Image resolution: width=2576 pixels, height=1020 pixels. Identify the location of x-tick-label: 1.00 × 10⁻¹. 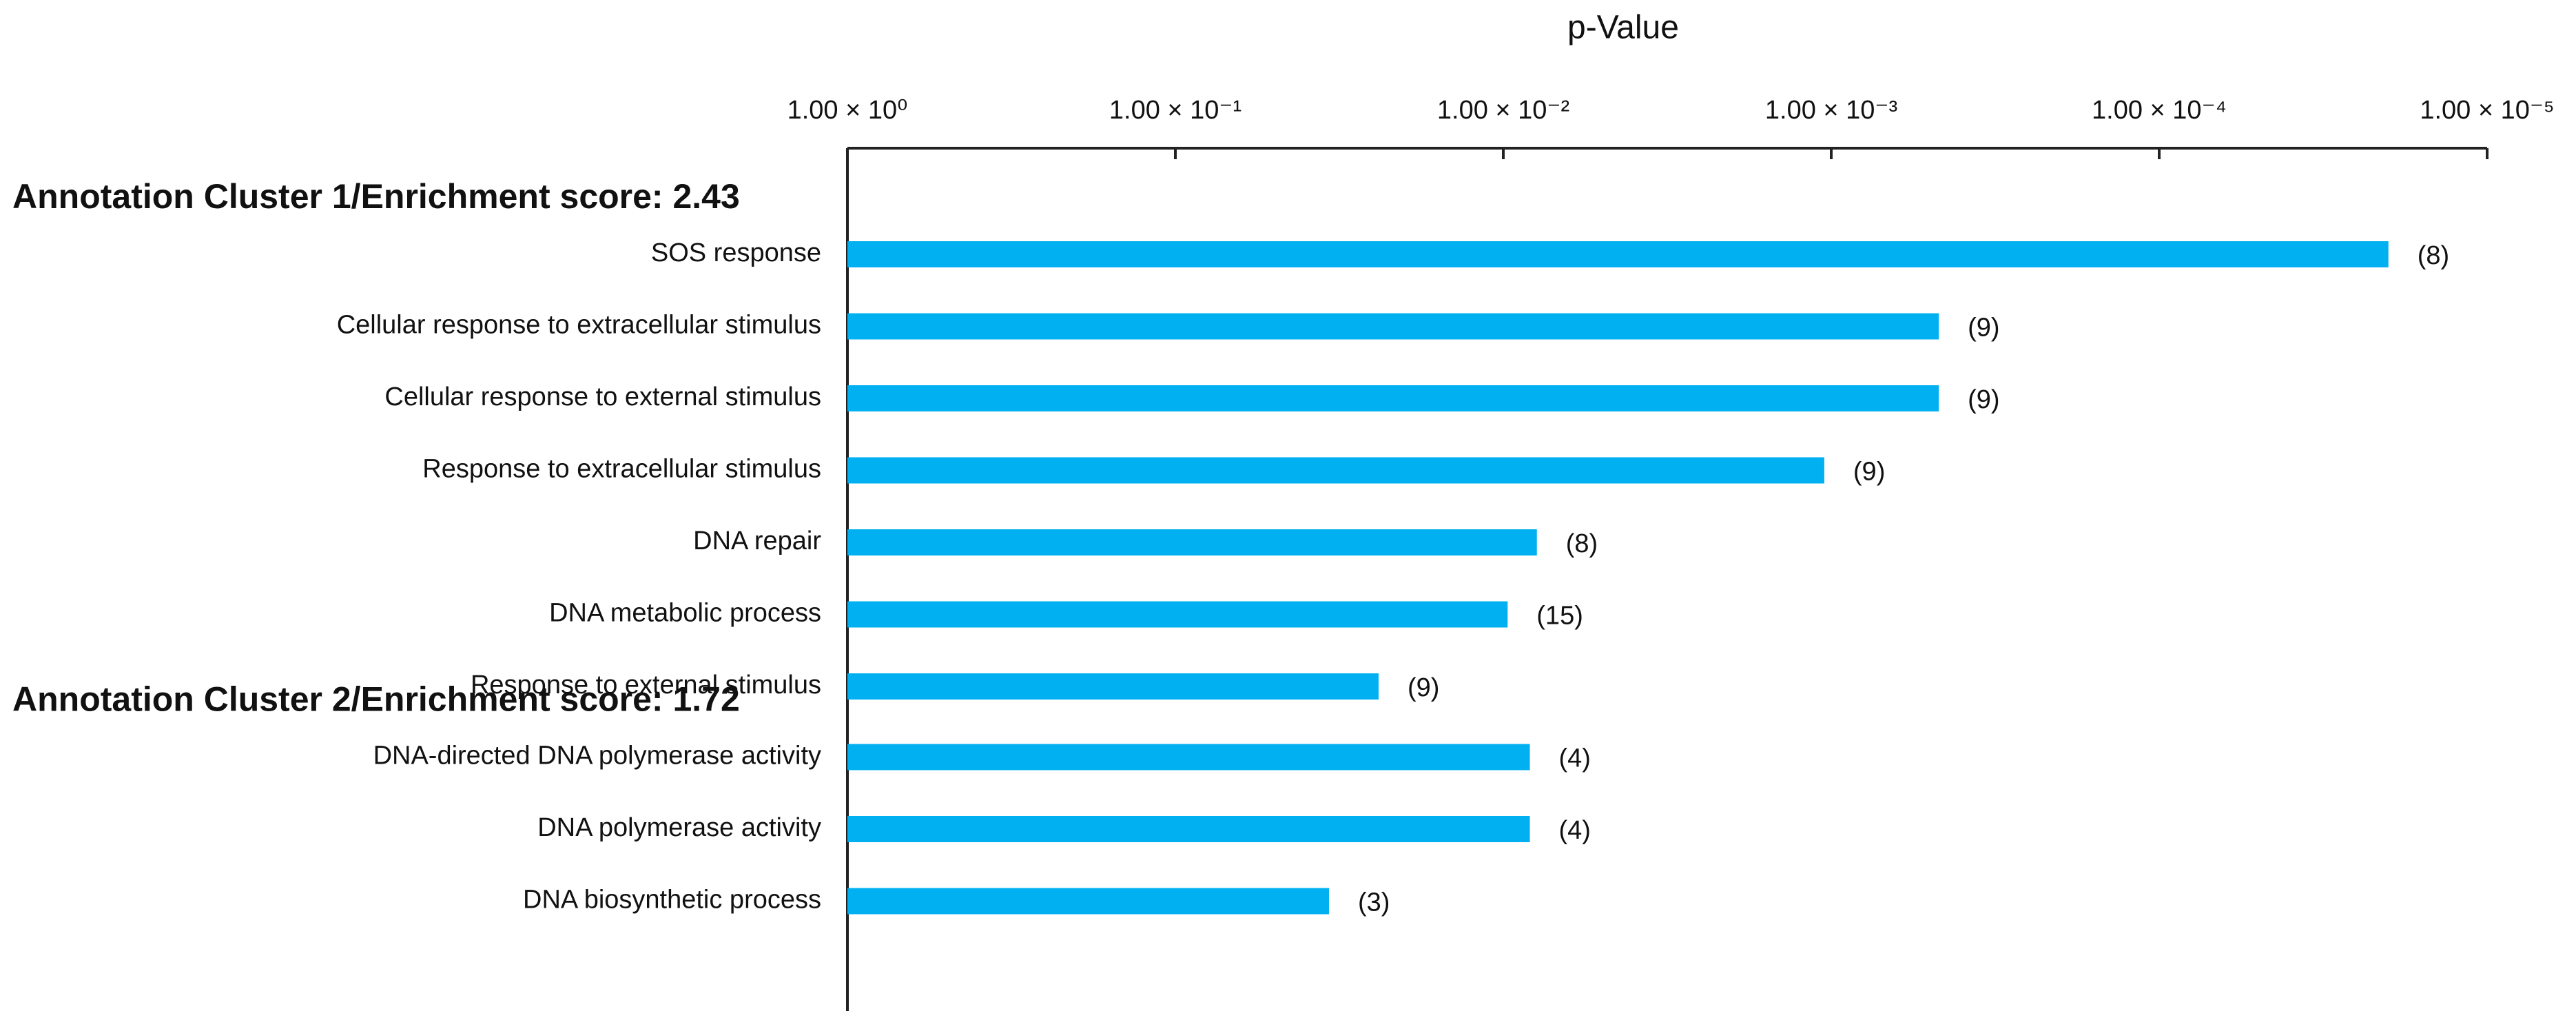
(1175, 110).